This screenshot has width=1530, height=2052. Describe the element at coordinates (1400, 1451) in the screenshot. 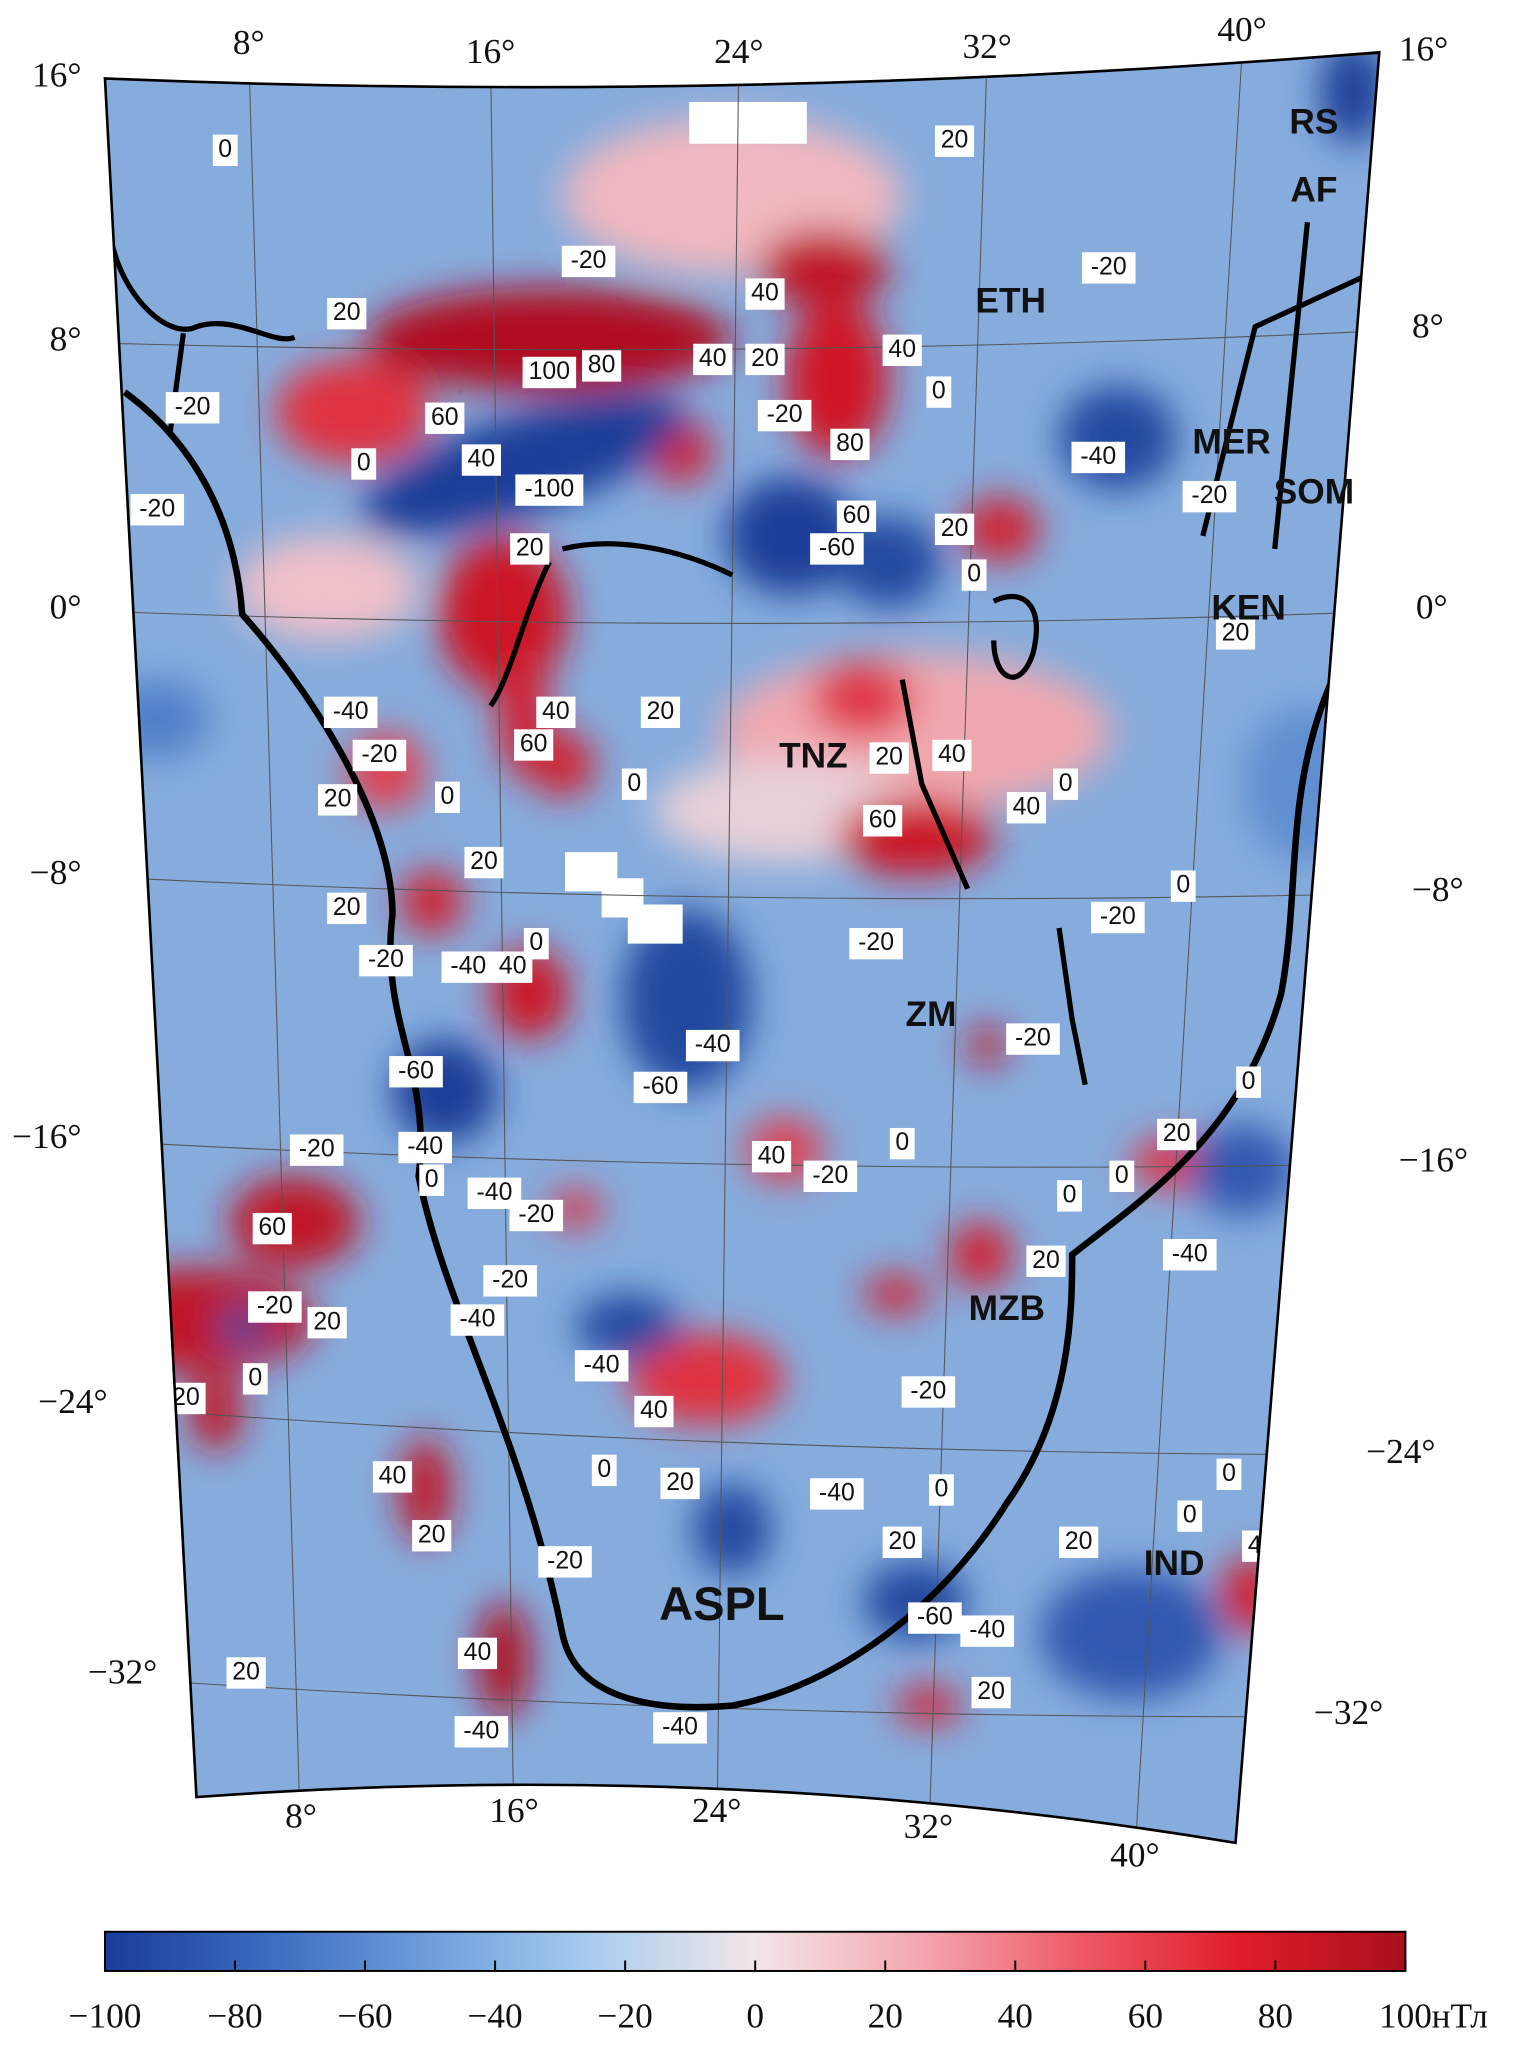

I see `lat-label: −24°` at that location.